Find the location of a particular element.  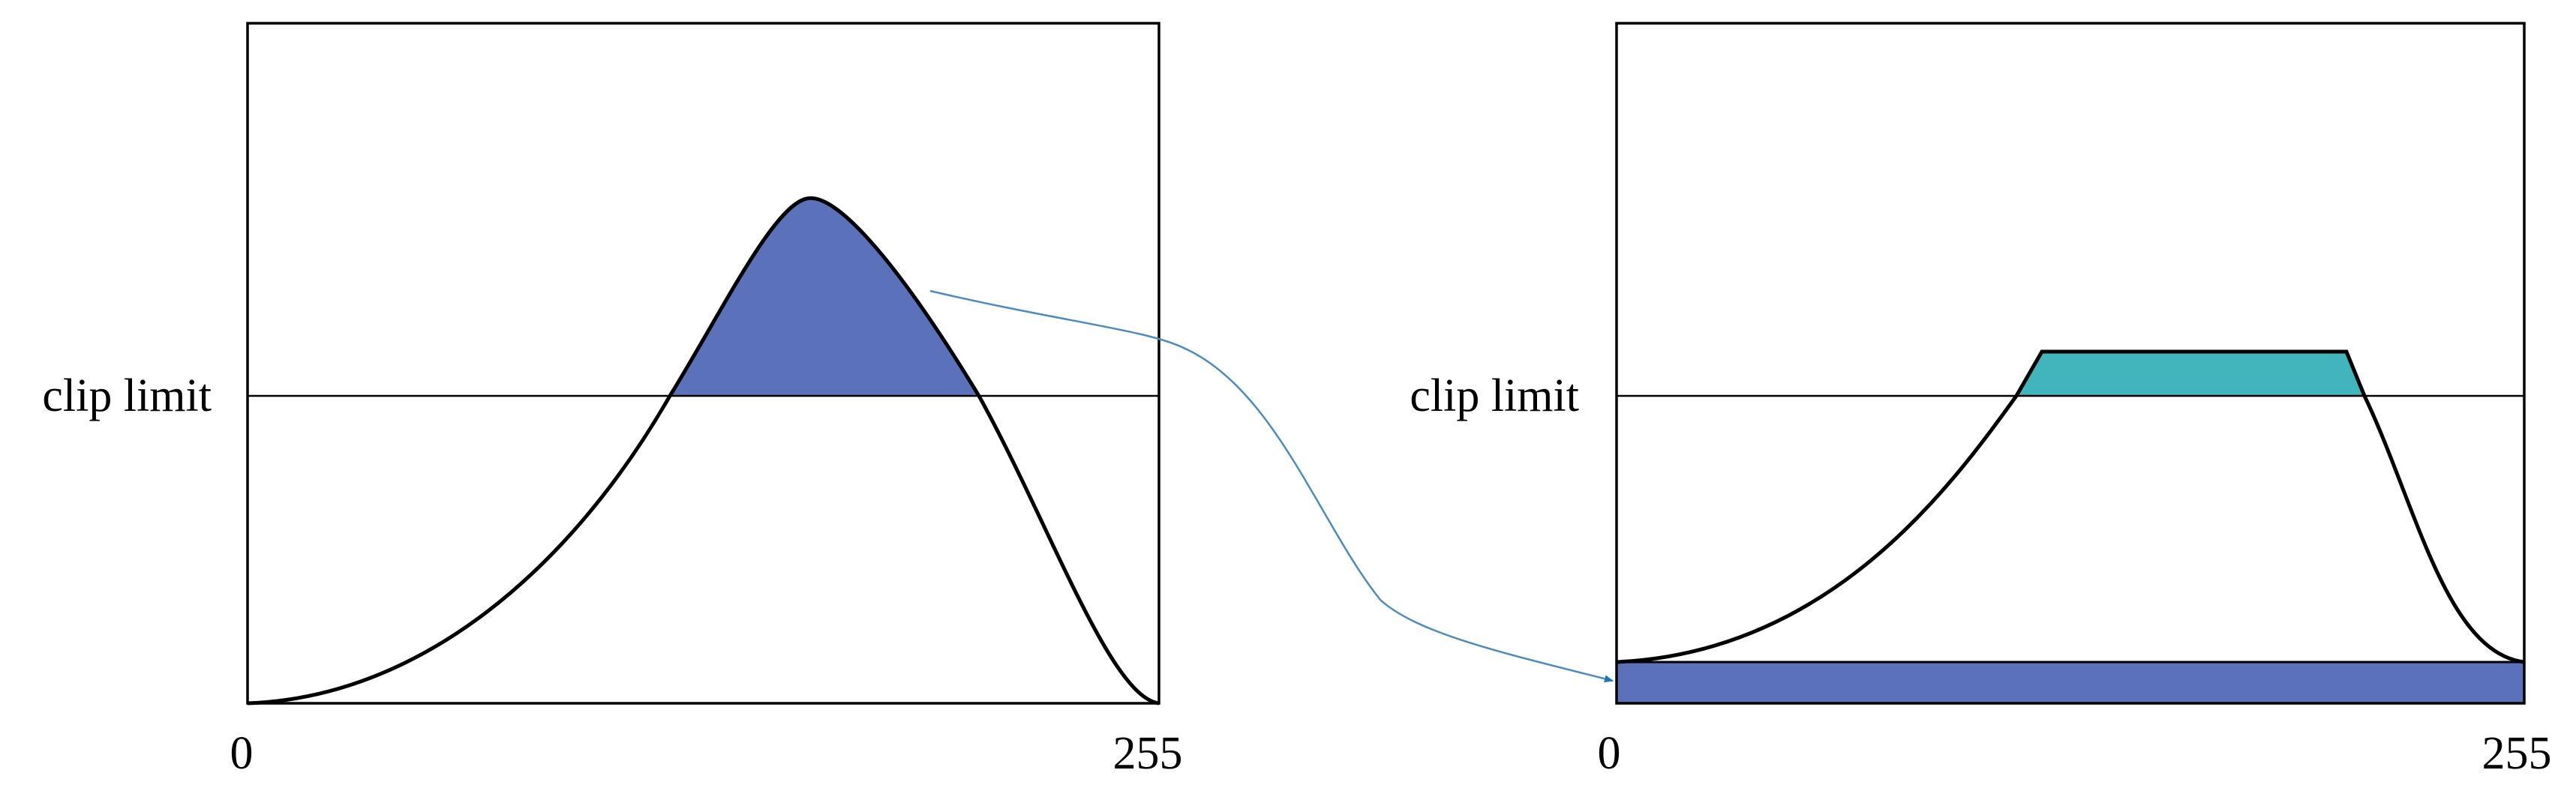

right-x-max-label: 255 is located at coordinates (2517, 753).